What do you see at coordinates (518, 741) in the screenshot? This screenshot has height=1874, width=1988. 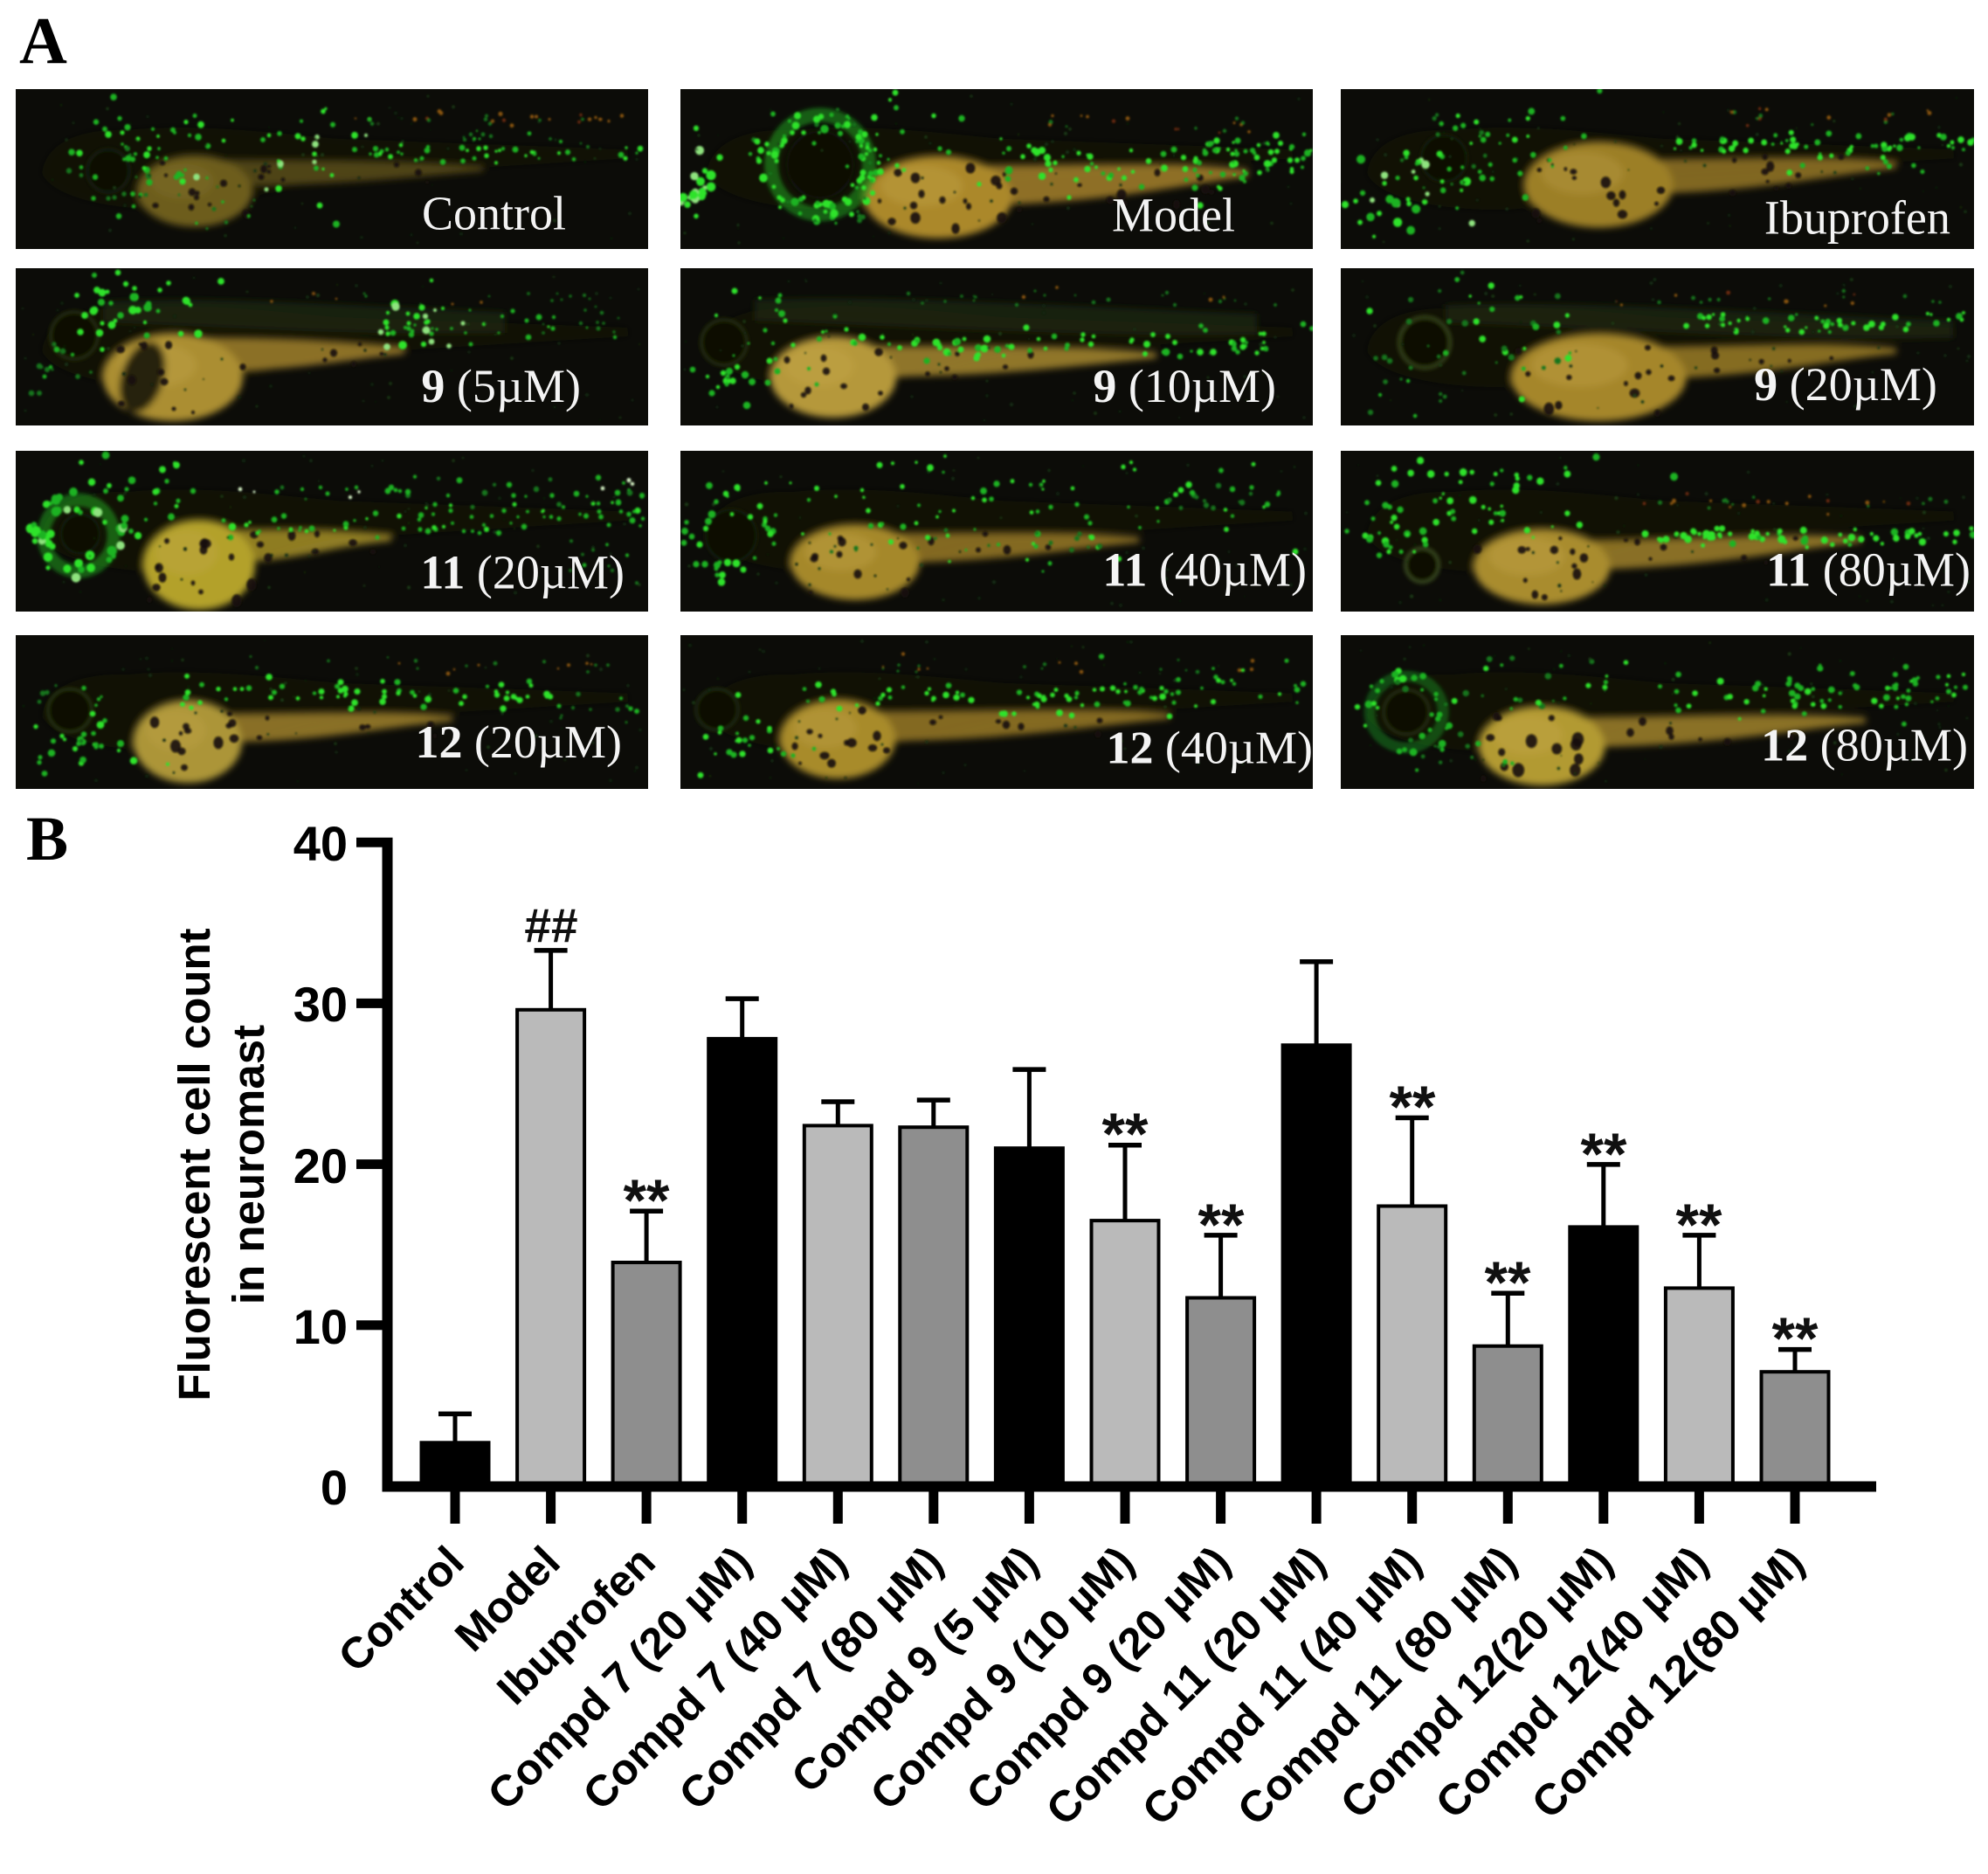 I see `svg-text: 12 (20µM)` at bounding box center [518, 741].